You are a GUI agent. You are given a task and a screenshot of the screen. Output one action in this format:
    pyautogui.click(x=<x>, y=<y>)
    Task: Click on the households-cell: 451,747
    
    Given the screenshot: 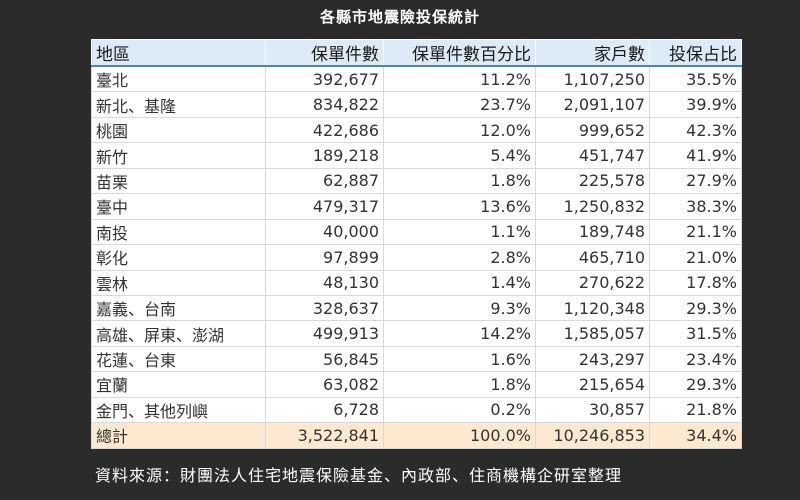 What is the action you would take?
    pyautogui.click(x=592, y=155)
    